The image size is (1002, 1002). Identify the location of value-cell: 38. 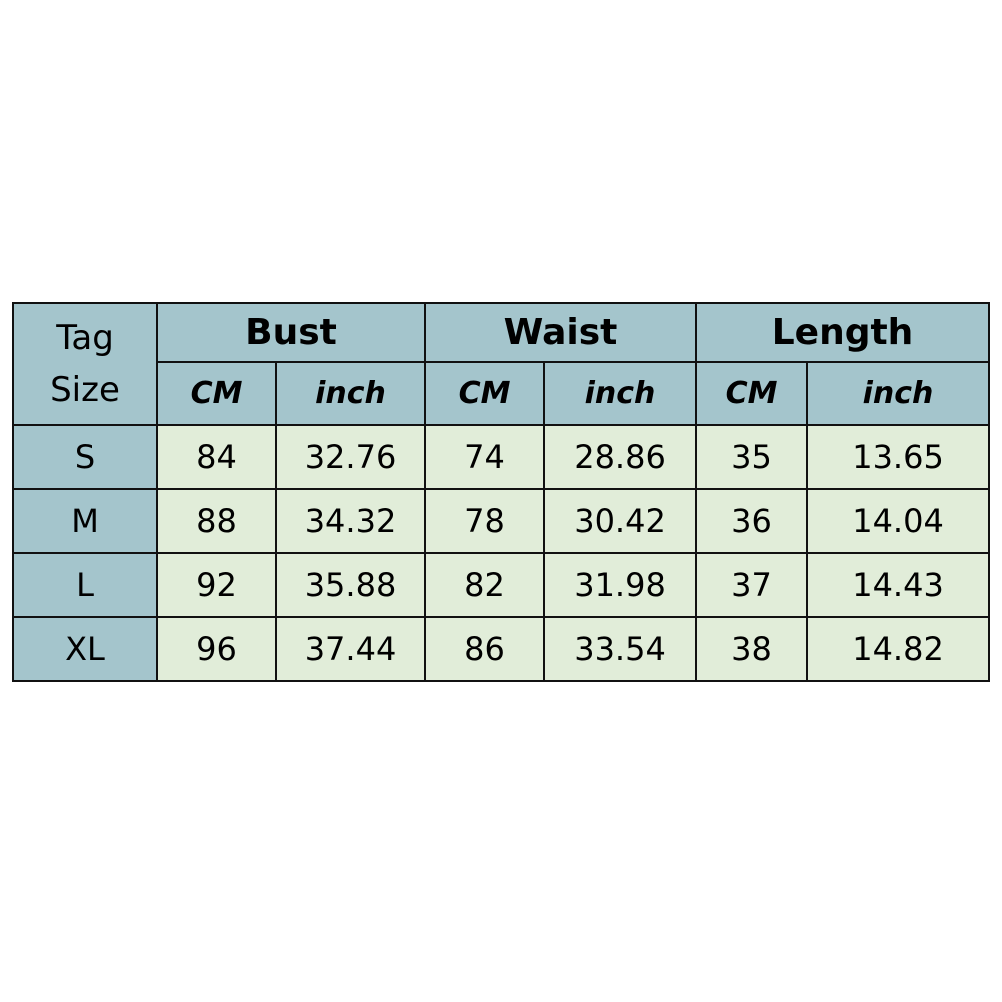
(752, 649).